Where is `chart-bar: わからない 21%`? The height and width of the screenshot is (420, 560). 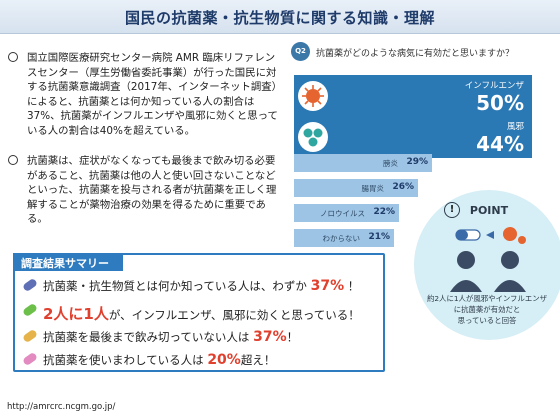 chart-bar: わからない 21% is located at coordinates (344, 238).